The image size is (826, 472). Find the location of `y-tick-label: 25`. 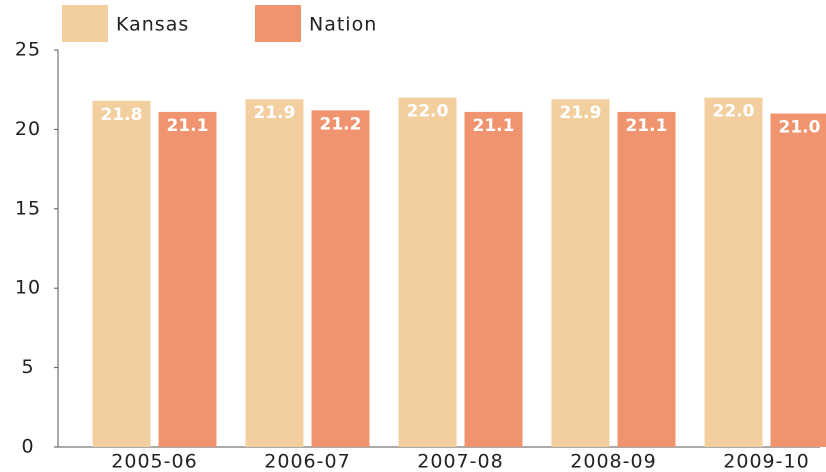

y-tick-label: 25 is located at coordinates (28, 50).